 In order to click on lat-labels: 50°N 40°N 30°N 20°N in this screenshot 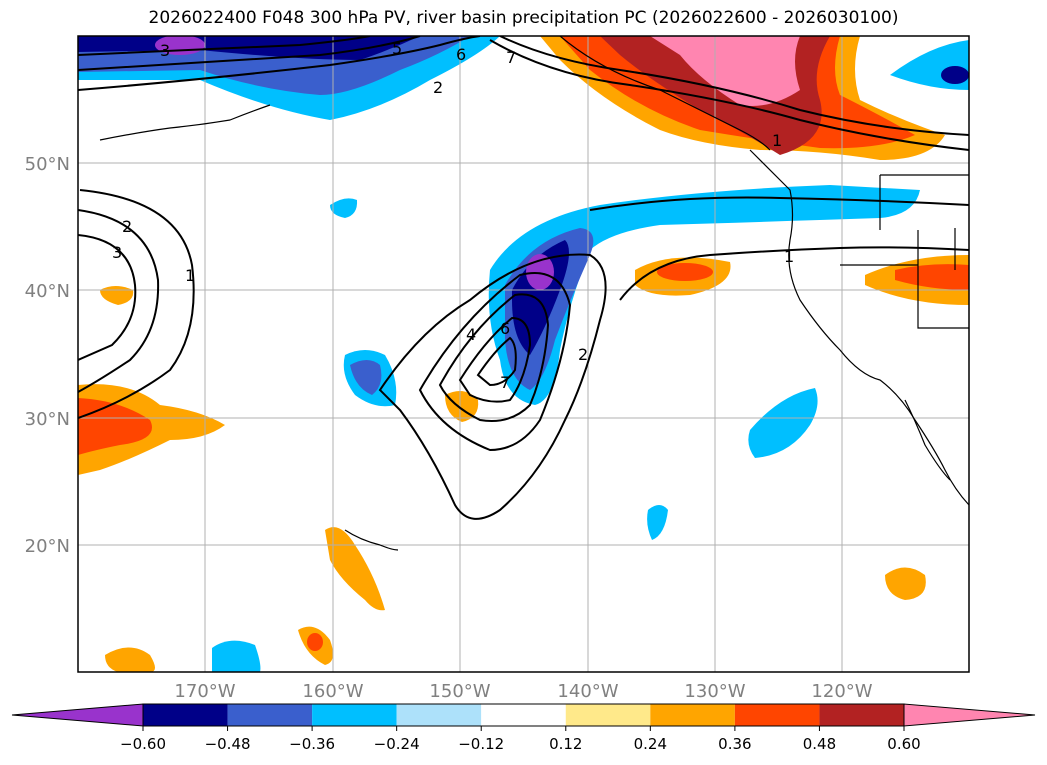, I will do `click(47, 355)`.